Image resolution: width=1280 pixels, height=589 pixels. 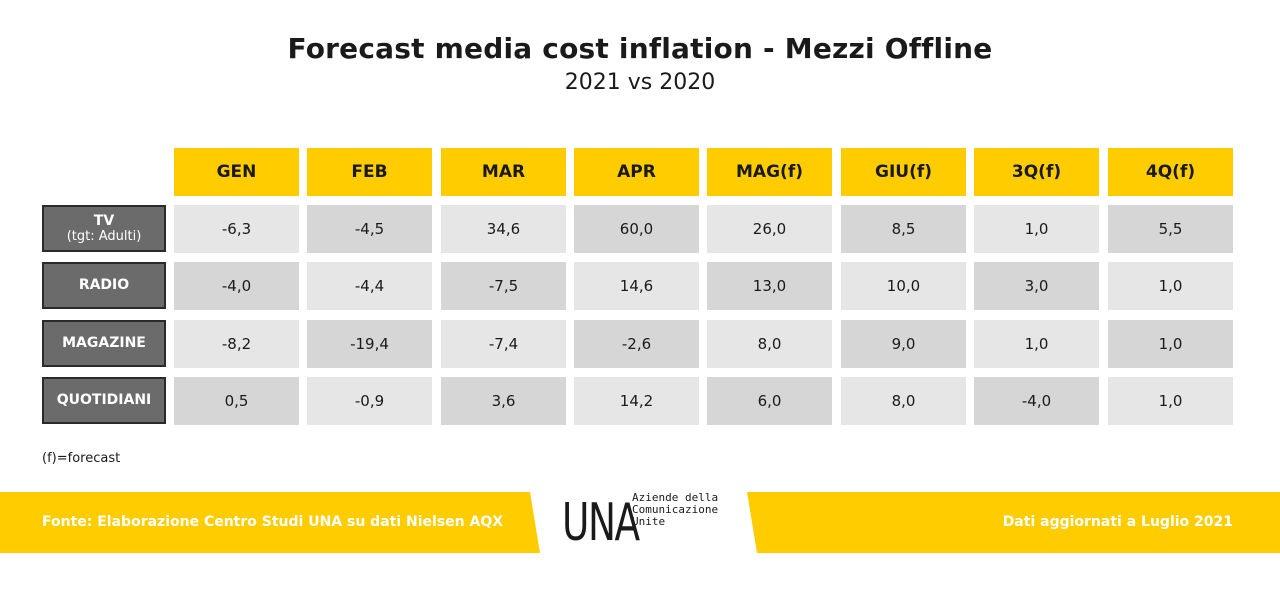 What do you see at coordinates (636, 286) in the screenshot?
I see `table-cell: 14,6` at bounding box center [636, 286].